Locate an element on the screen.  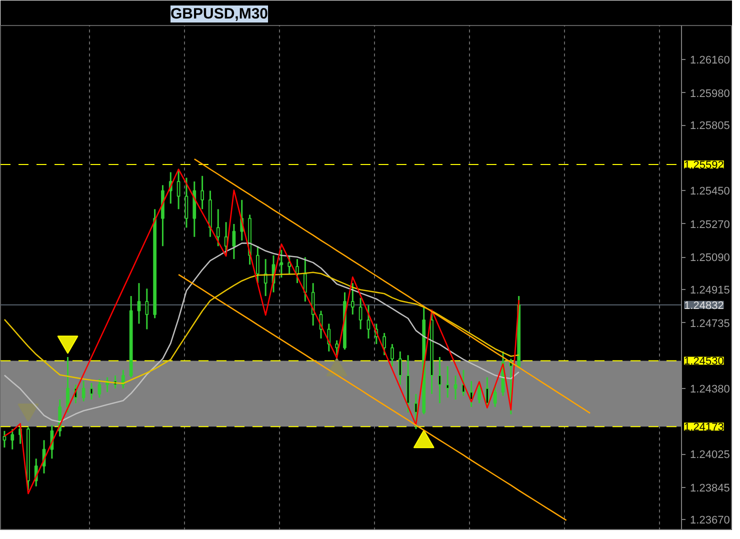
ref-line-label: 1.25592 is located at coordinates (704, 165).